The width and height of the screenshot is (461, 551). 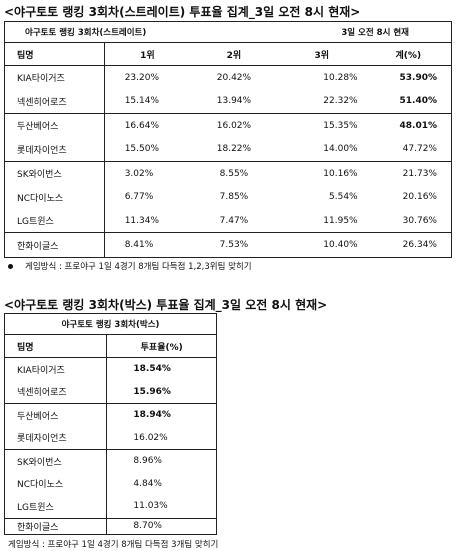 What do you see at coordinates (113, 545) in the screenshot?
I see `box-game-note: 게임방식 : 프로야구 1일 4경기 8개팀 다득점 3개팀 맞히기` at bounding box center [113, 545].